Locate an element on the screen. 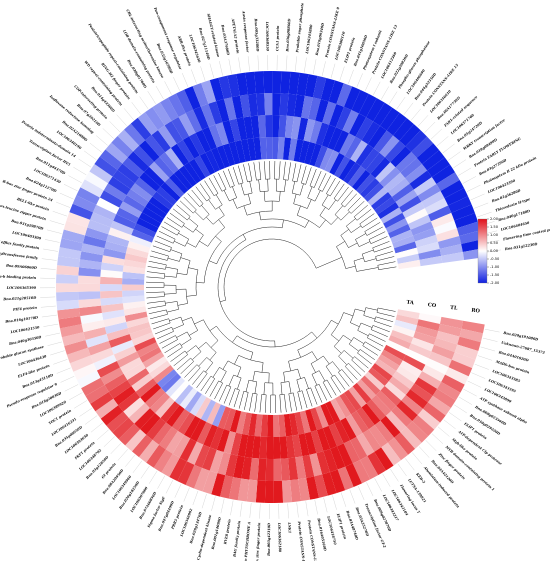  gene-label: LOC106403300 is located at coordinates (26, 235).